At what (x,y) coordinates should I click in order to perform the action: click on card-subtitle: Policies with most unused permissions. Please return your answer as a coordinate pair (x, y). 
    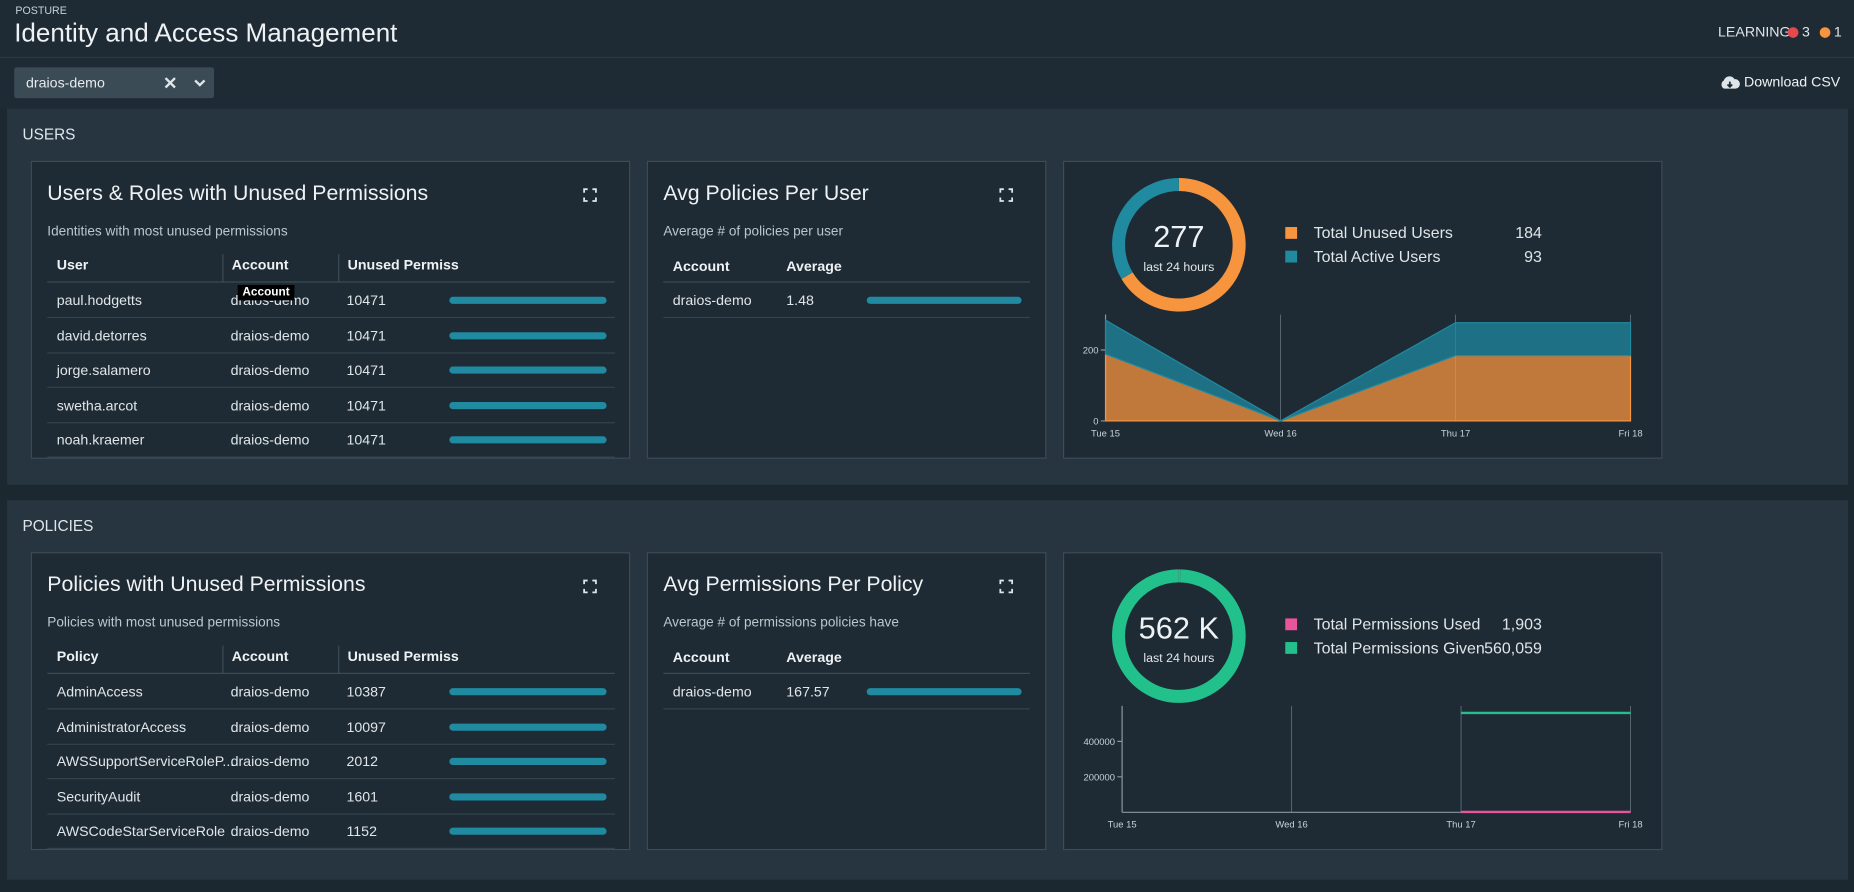
    Looking at the image, I should click on (164, 623).